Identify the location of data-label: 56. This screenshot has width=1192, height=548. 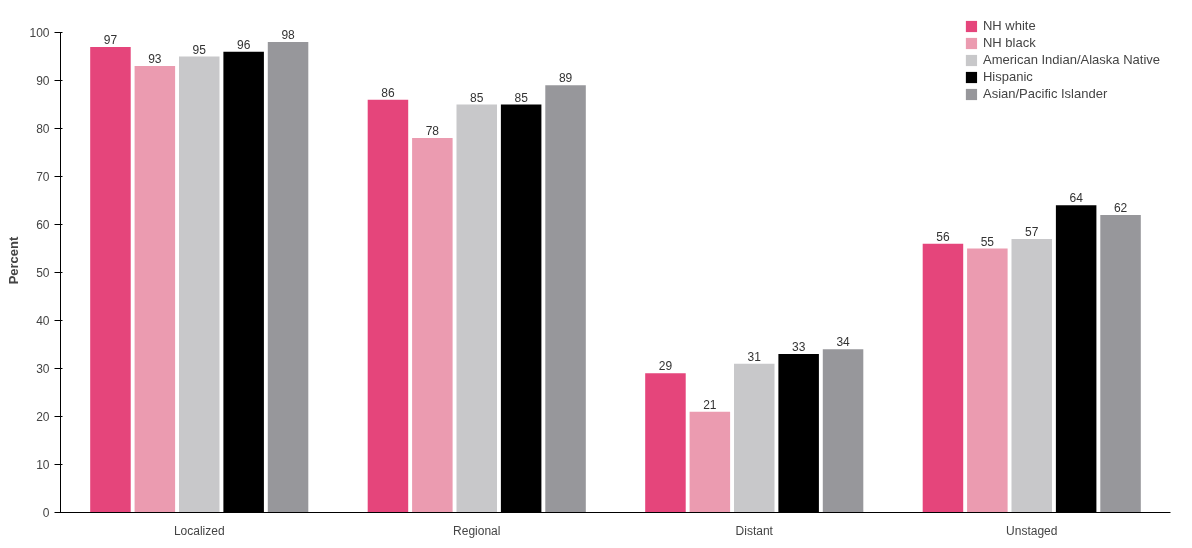
(943, 236).